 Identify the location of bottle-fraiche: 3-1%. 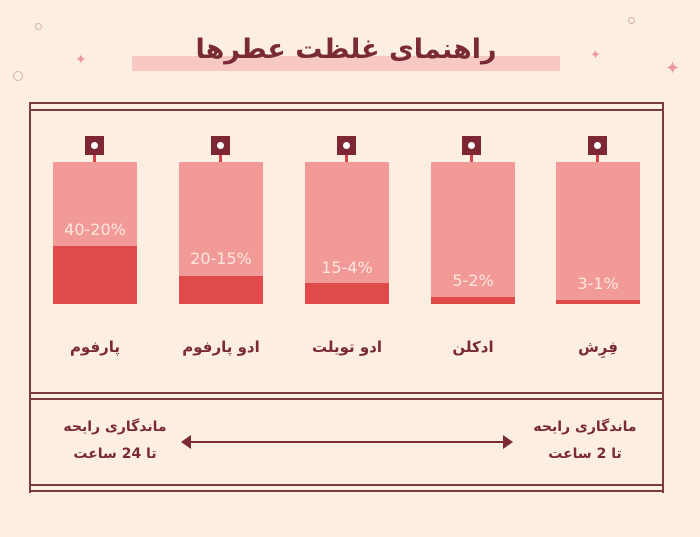
(598, 233).